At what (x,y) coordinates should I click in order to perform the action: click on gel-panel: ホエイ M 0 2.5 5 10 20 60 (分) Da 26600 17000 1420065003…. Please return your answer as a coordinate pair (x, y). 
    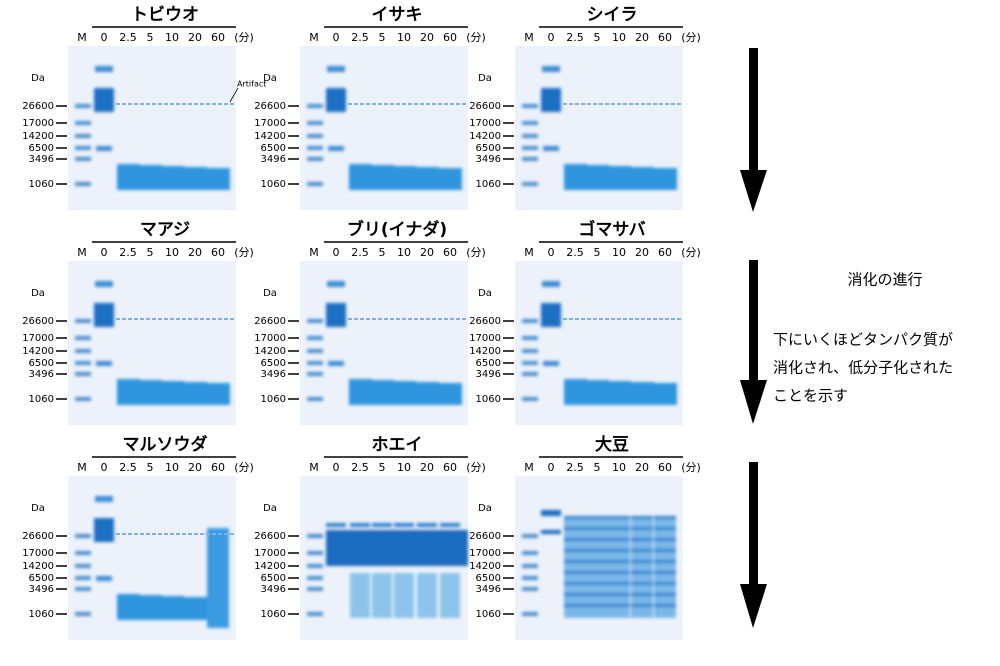
    Looking at the image, I should click on (370, 537).